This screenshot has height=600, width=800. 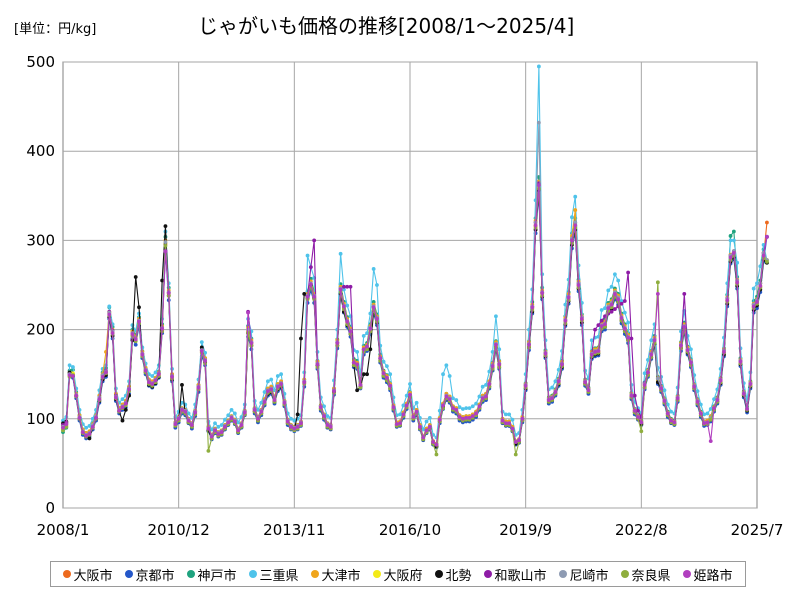 I want to click on legend-item: 三重県, so click(x=274, y=574).